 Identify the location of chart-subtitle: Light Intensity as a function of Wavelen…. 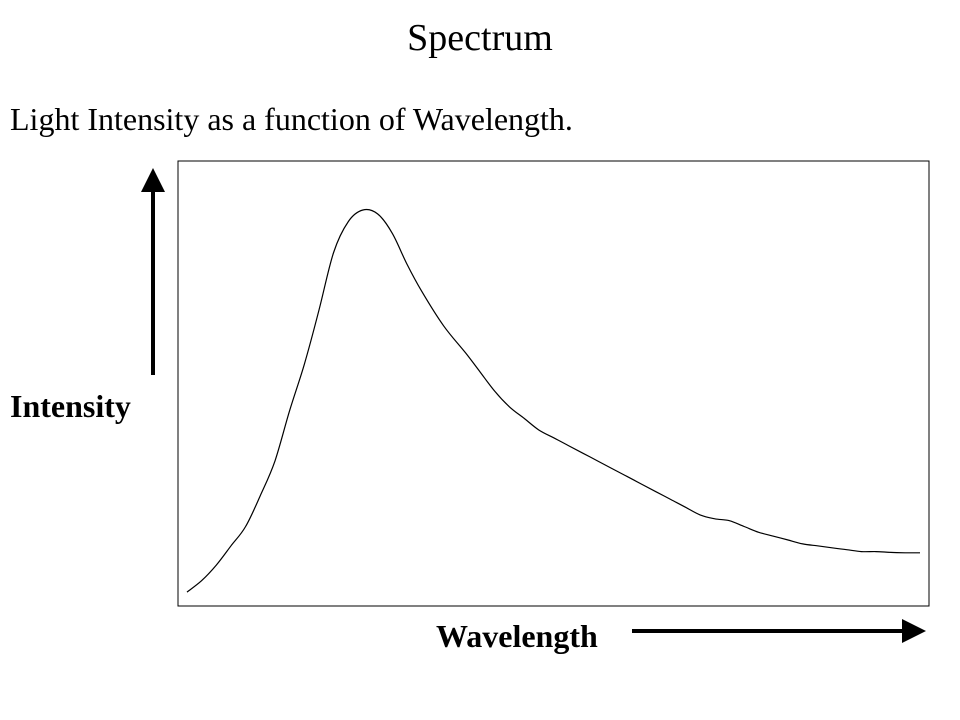
(291, 119).